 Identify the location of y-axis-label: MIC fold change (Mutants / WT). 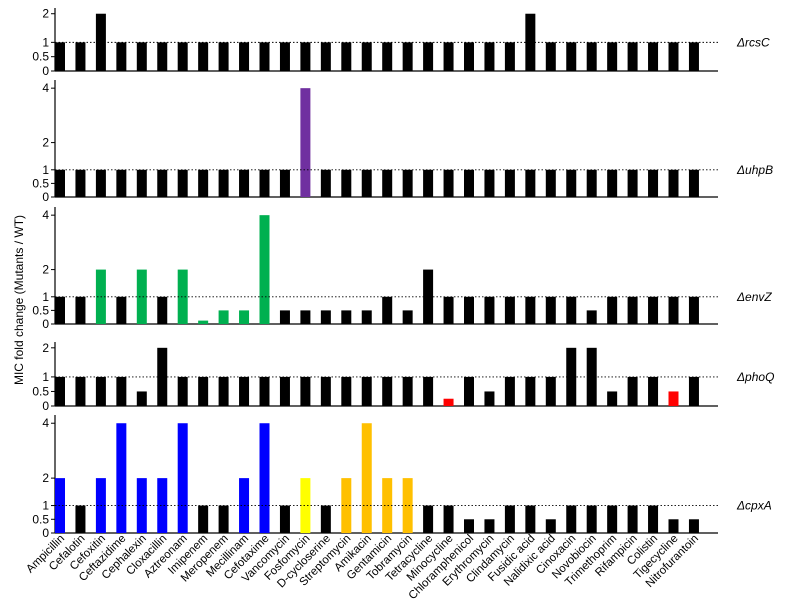
(19, 300).